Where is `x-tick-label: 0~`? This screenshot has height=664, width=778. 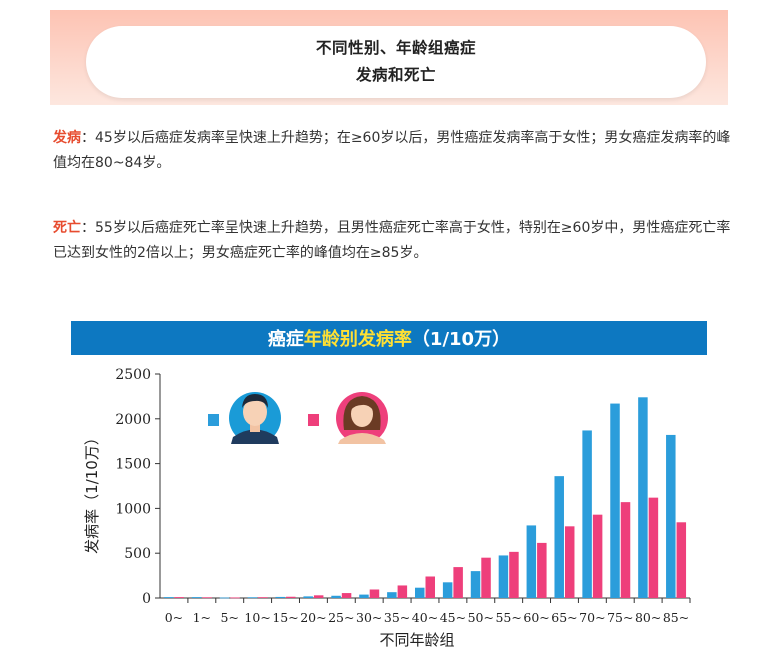
x-tick-label: 0~ is located at coordinates (174, 617).